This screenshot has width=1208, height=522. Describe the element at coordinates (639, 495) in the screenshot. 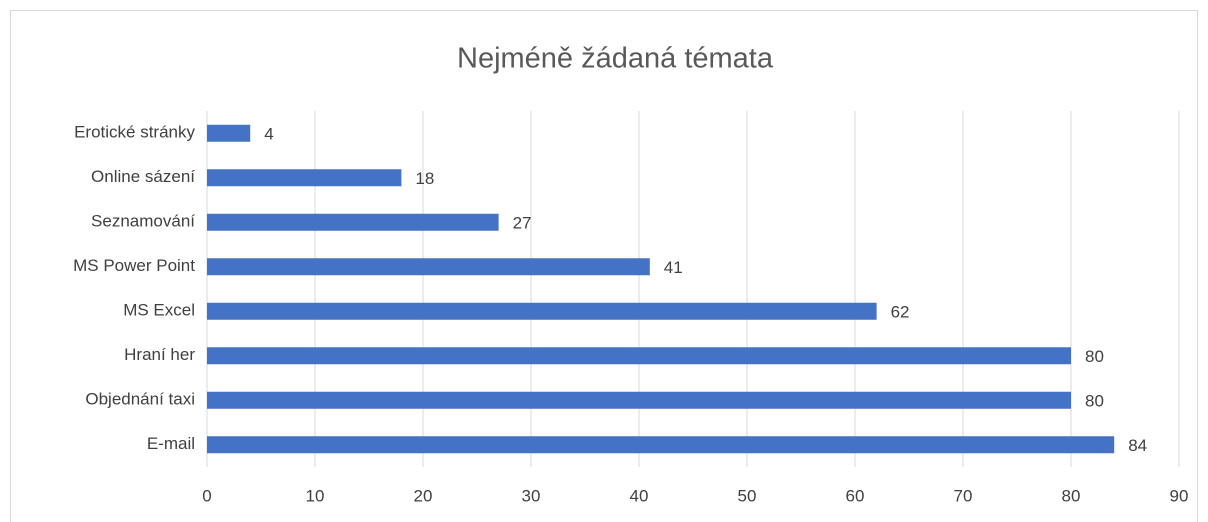

I see `x-tick-label: 40` at that location.